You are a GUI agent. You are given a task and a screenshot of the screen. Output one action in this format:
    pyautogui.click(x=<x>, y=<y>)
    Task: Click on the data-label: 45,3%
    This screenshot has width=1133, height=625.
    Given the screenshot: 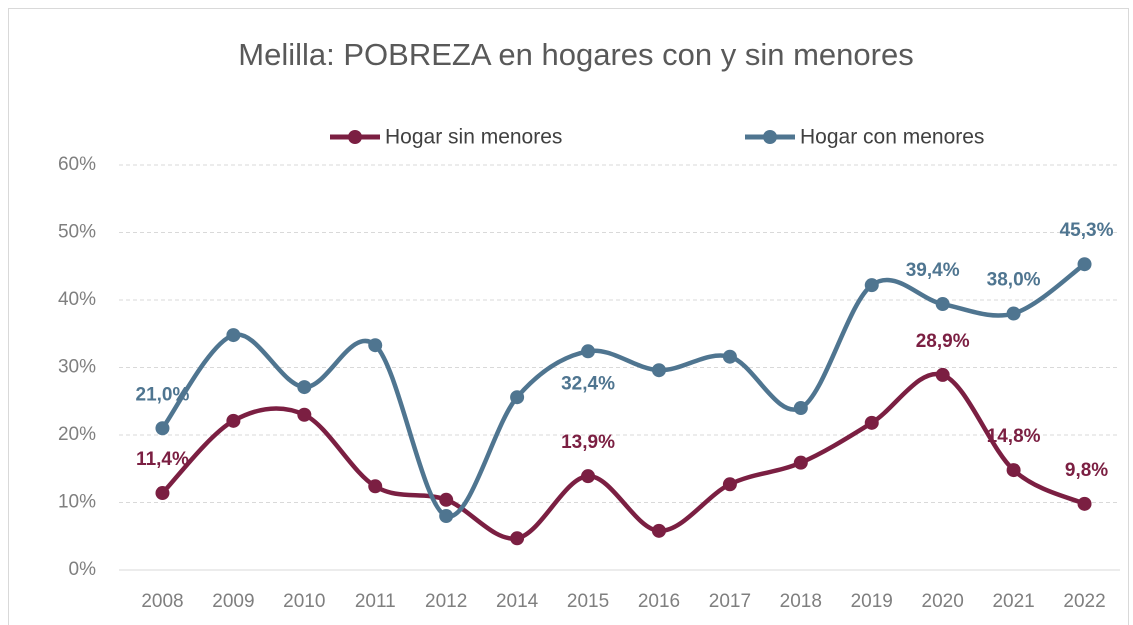 What is the action you would take?
    pyautogui.click(x=1087, y=230)
    